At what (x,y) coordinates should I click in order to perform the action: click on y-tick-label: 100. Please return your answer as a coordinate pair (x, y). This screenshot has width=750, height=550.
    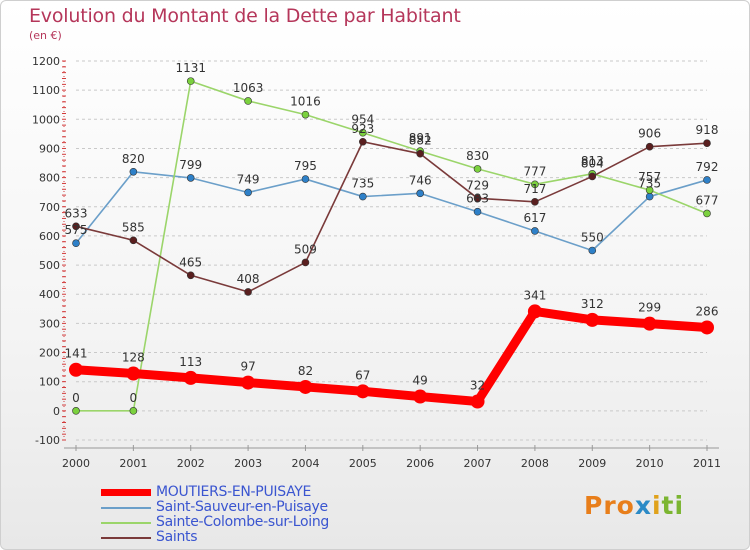
    Looking at the image, I should click on (49, 382).